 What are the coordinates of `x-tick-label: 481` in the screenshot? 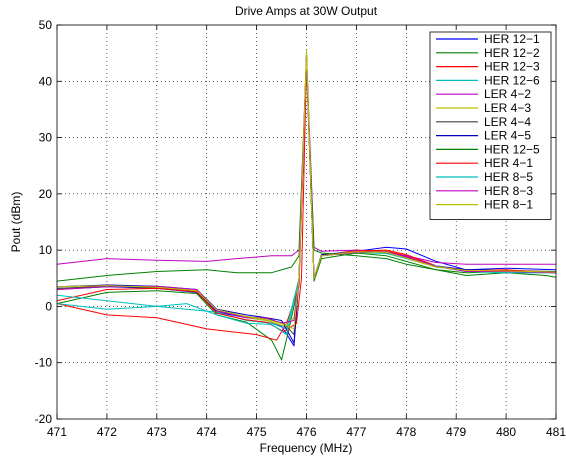 It's located at (556, 432).